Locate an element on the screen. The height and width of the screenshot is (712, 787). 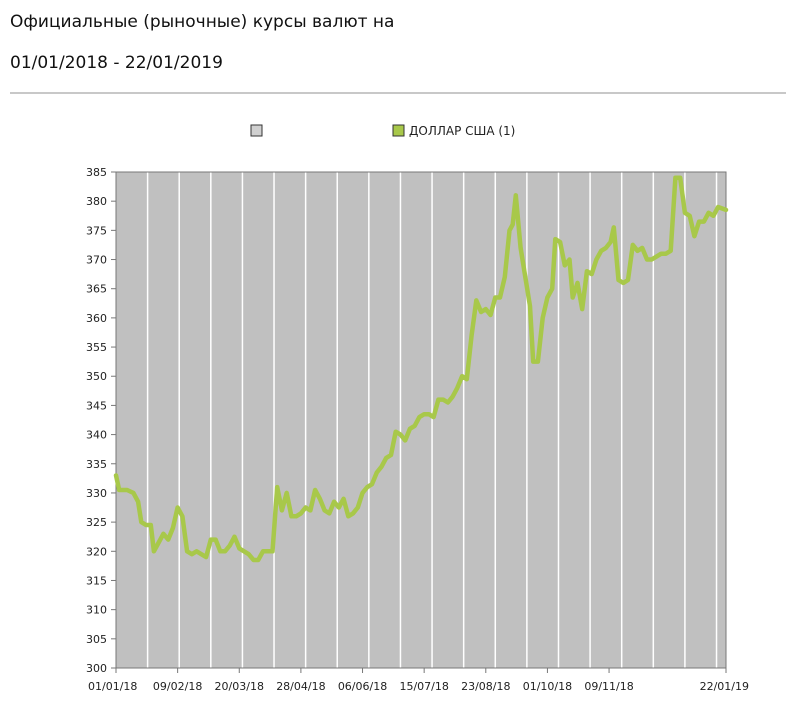
y-tick-label: 340 is located at coordinates (96, 435).